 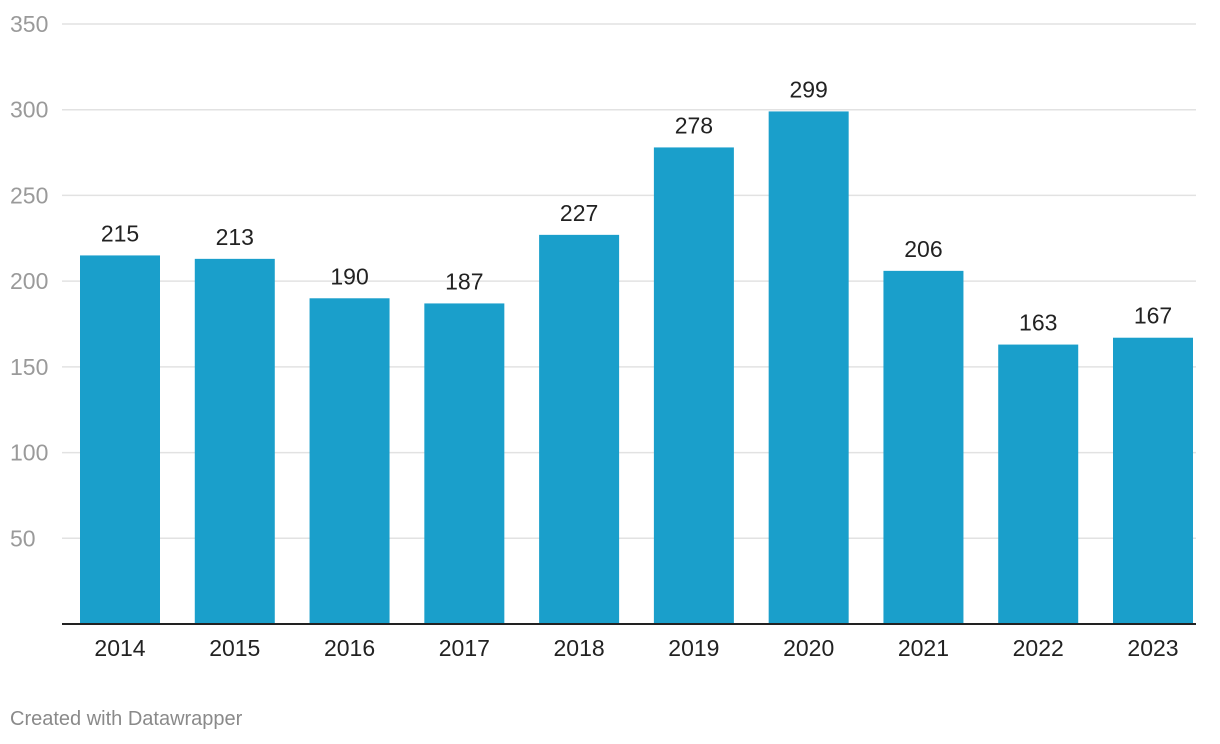 I want to click on bar-2020, so click(x=808, y=367).